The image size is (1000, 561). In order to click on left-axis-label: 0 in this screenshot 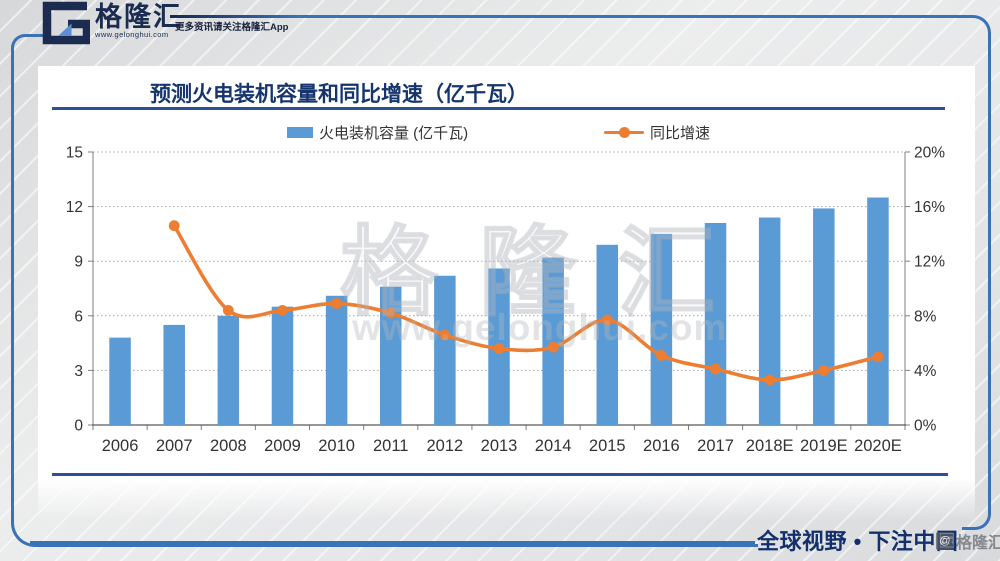, I will do `click(78, 426)`.